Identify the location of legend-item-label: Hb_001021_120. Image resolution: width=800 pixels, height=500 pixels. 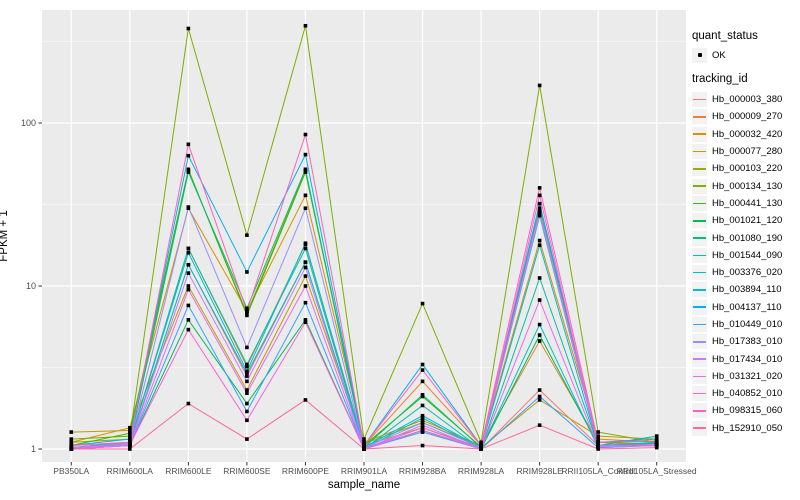
(747, 221).